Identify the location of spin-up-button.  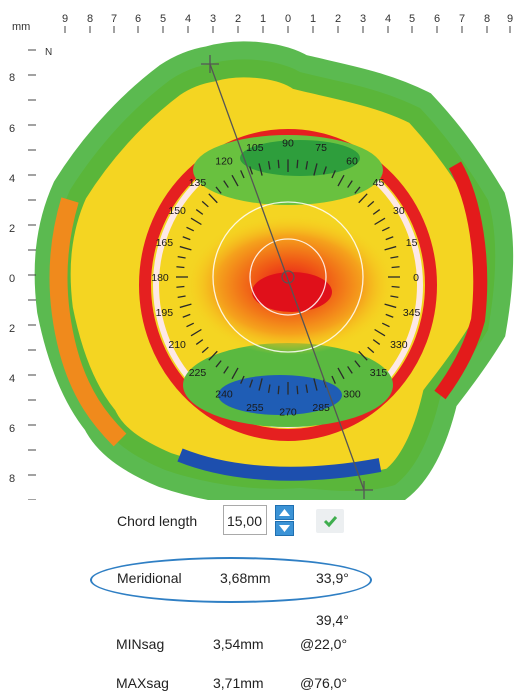
(284, 512).